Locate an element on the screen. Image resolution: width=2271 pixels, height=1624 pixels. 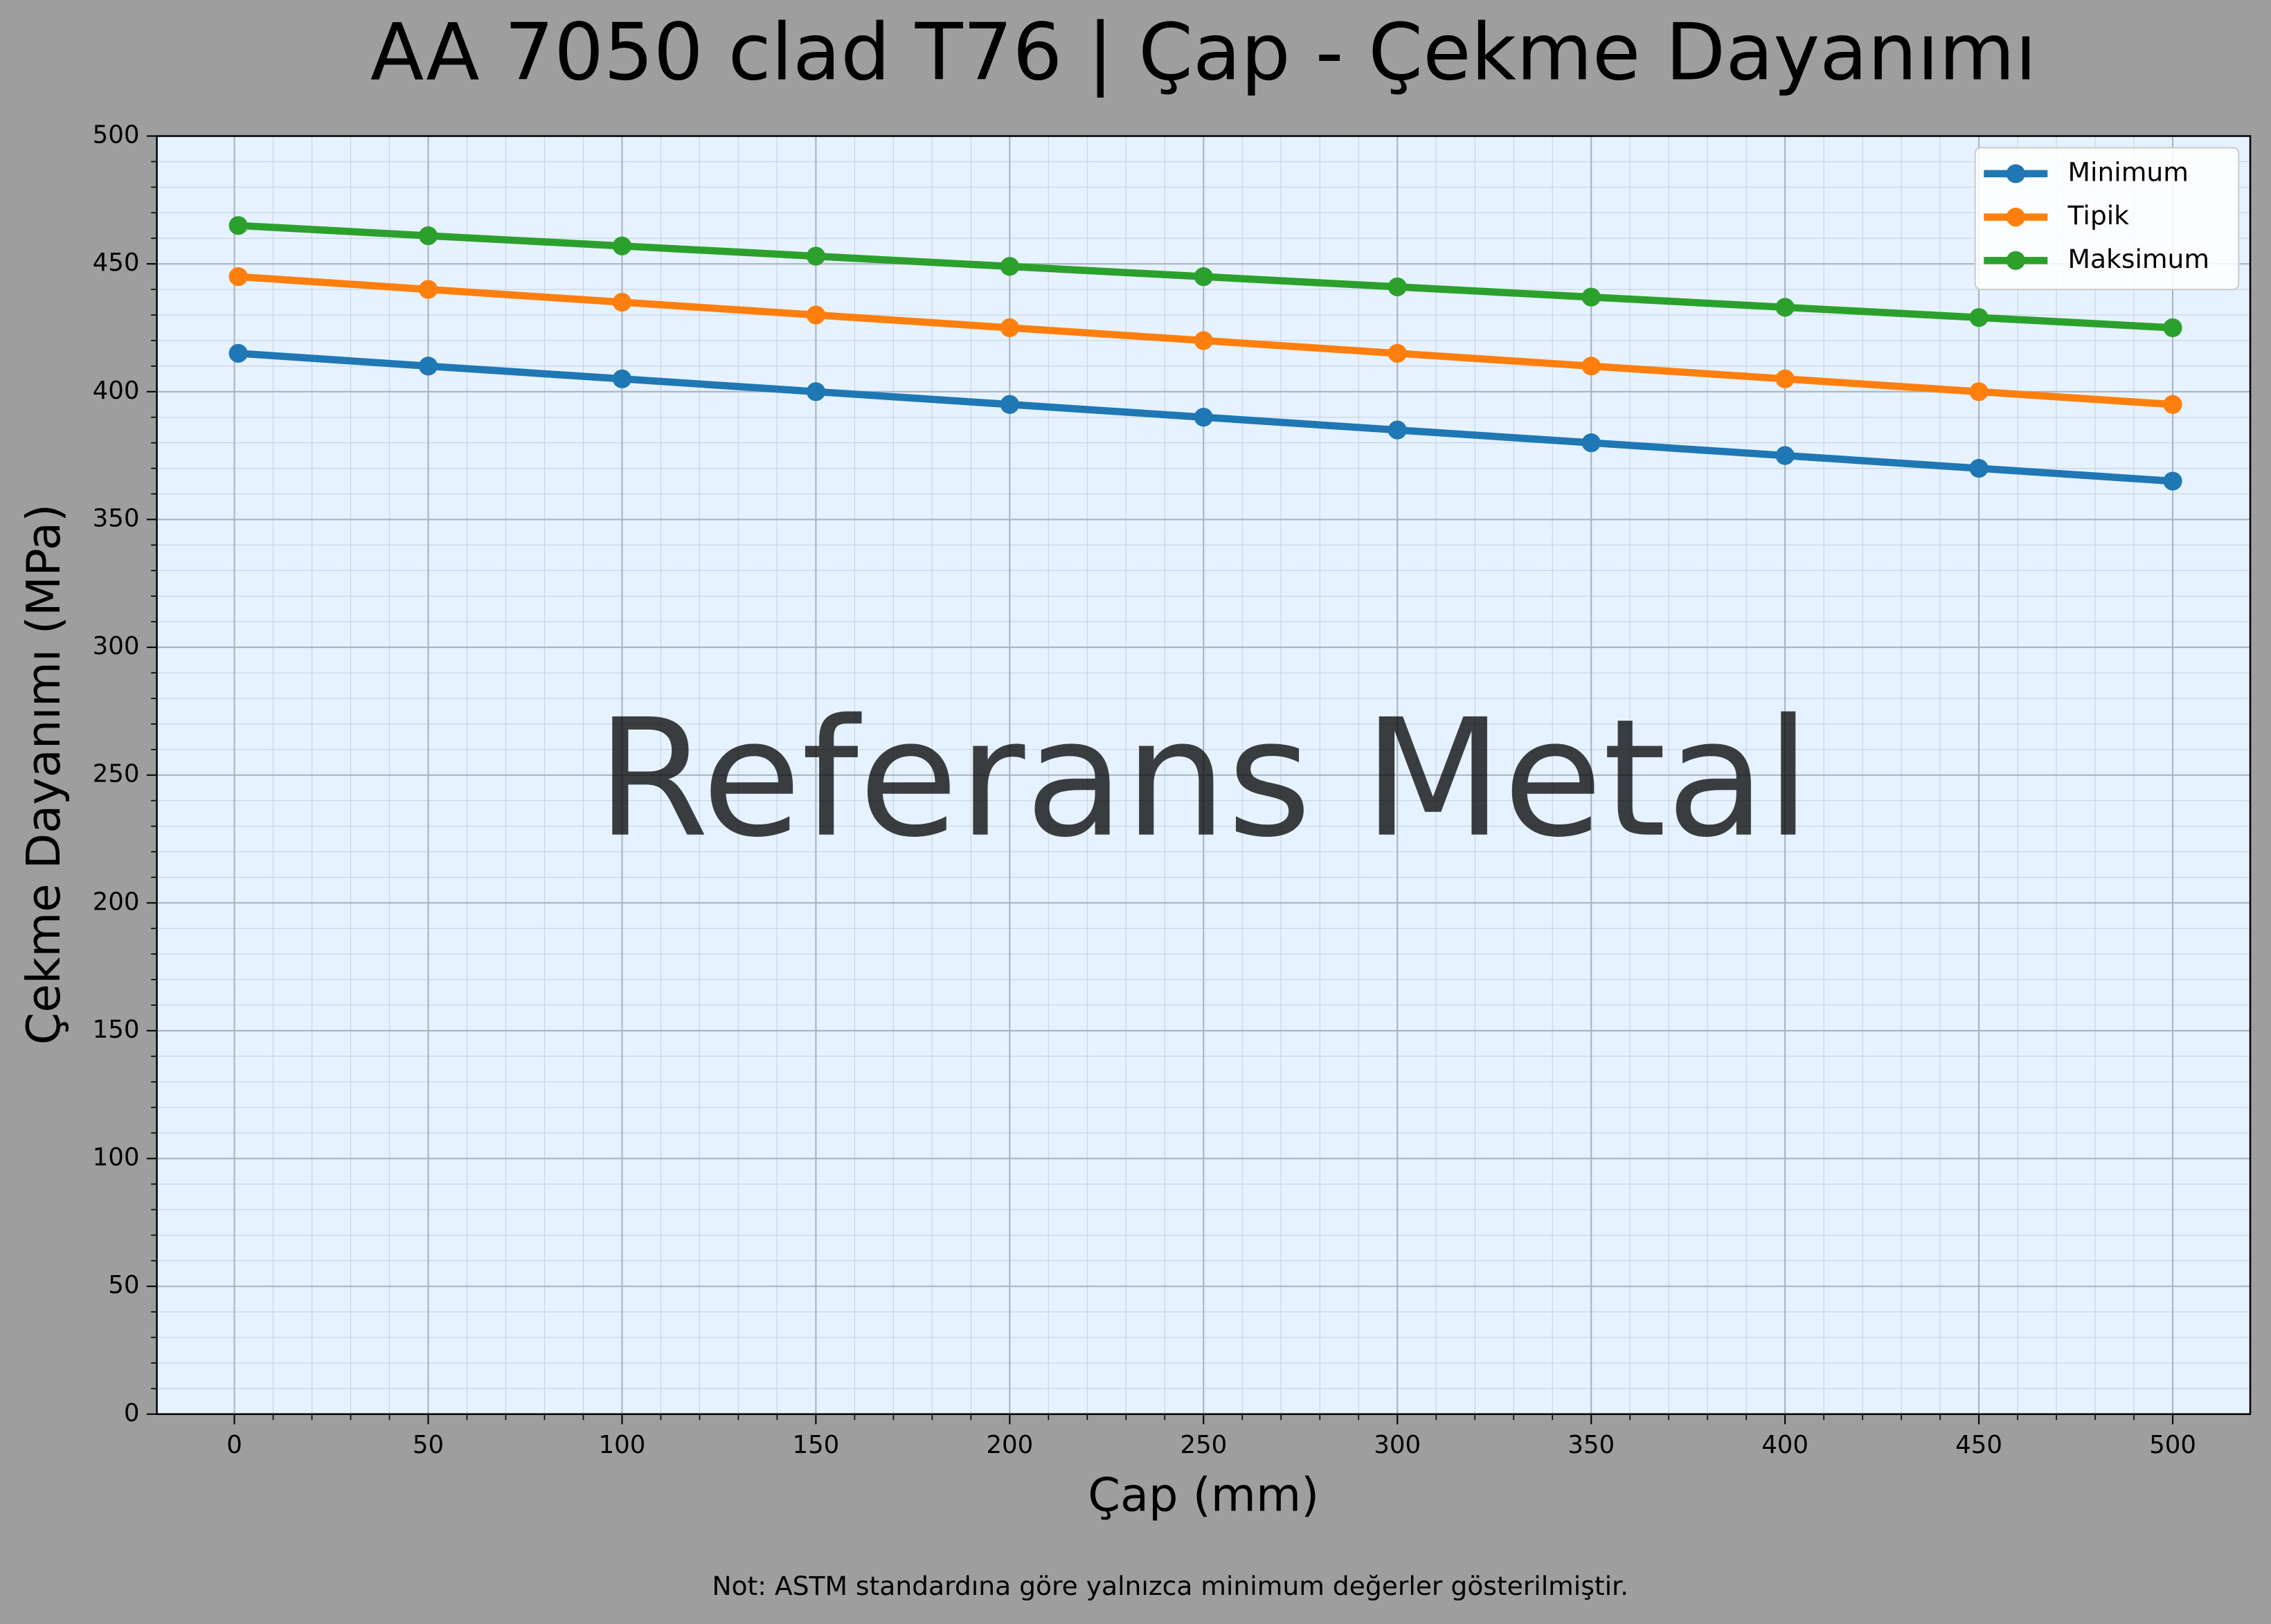
x-tick-label: 300 is located at coordinates (1397, 1445).